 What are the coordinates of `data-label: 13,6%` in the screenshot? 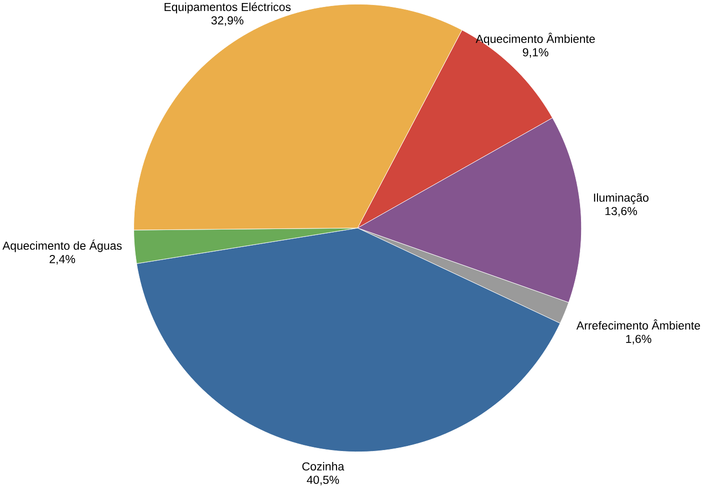 It's located at (621, 212).